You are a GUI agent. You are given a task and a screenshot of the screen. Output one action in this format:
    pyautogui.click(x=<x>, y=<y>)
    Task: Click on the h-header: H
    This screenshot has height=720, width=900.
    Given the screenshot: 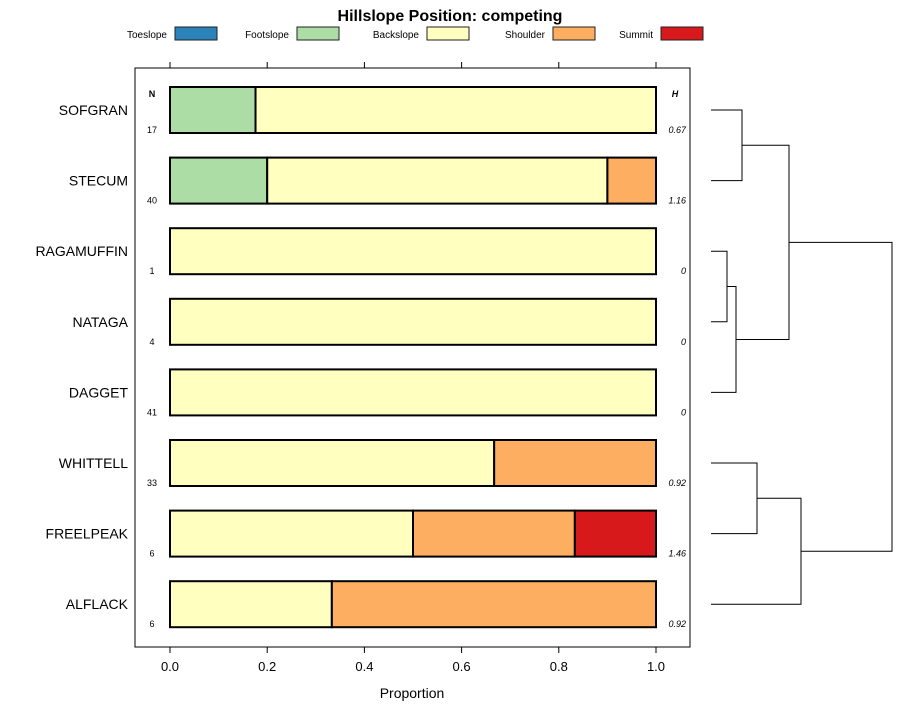 What is the action you would take?
    pyautogui.click(x=675, y=94)
    